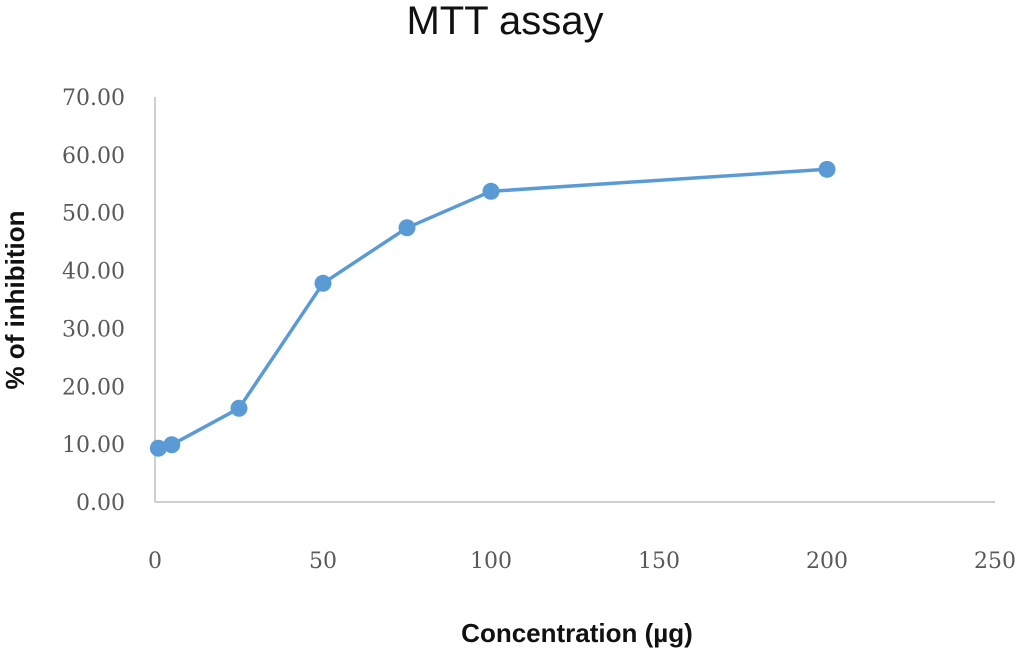 This screenshot has height=651, width=1021. What do you see at coordinates (93, 98) in the screenshot?
I see `y-tick-label: 70.00` at bounding box center [93, 98].